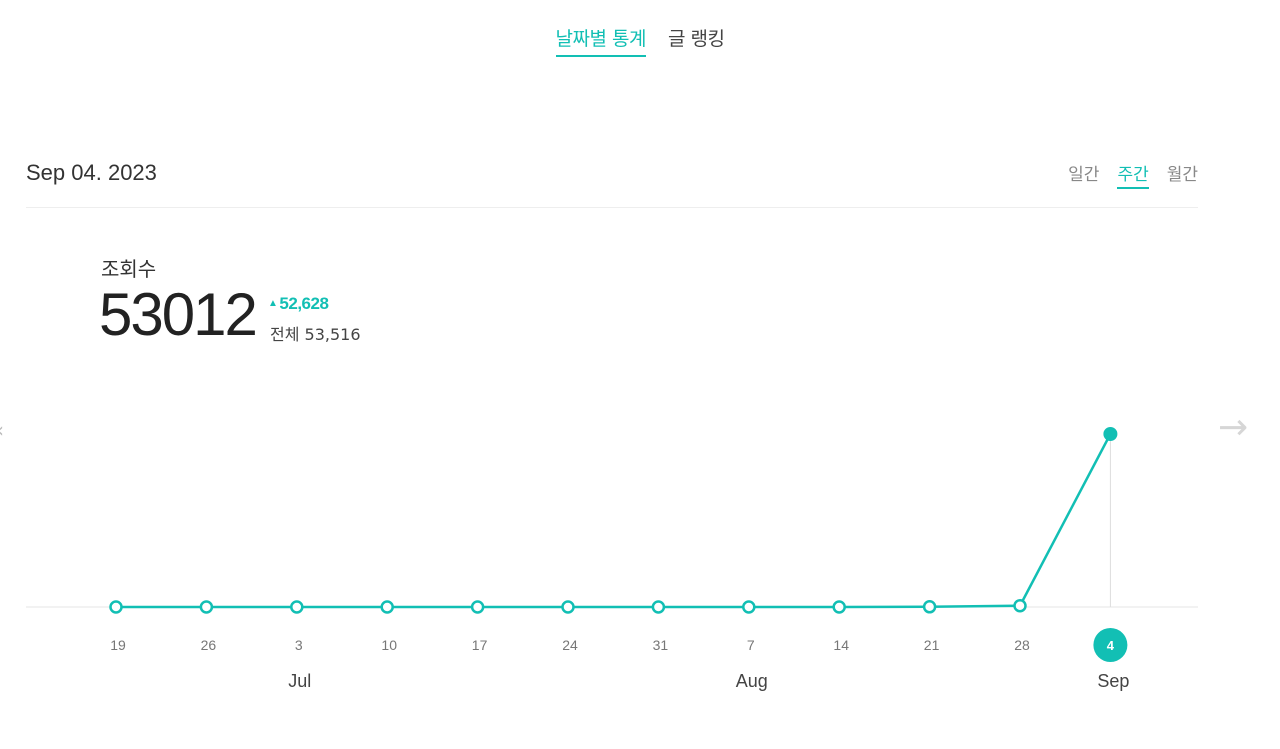 This screenshot has width=1280, height=749. What do you see at coordinates (91, 172) in the screenshot?
I see `current-date: Sep 04. 2023` at bounding box center [91, 172].